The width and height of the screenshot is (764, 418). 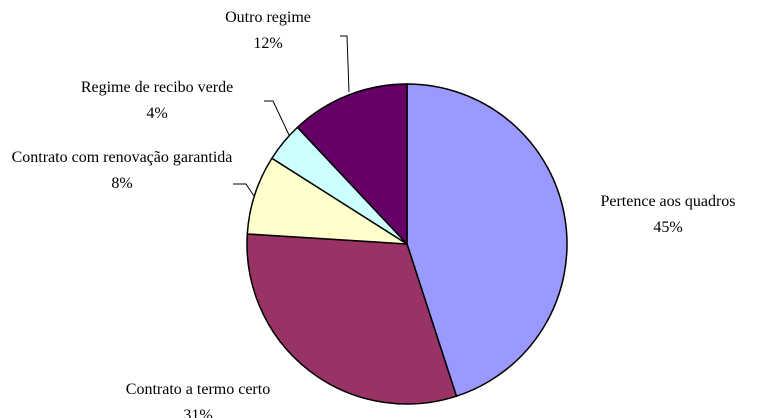 I want to click on slice-label: Outro regime 12%, so click(x=268, y=31).